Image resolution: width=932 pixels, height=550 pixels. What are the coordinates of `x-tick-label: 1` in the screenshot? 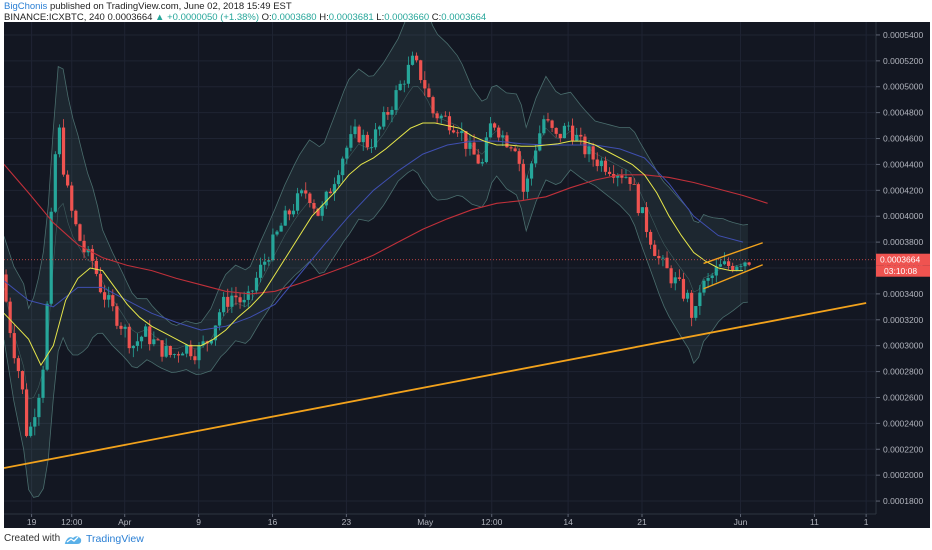 It's located at (866, 522).